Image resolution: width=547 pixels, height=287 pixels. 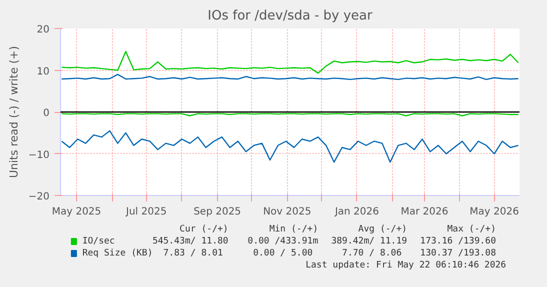 What do you see at coordinates (39, 155) in the screenshot?
I see `y-tick-label: −10` at bounding box center [39, 155].